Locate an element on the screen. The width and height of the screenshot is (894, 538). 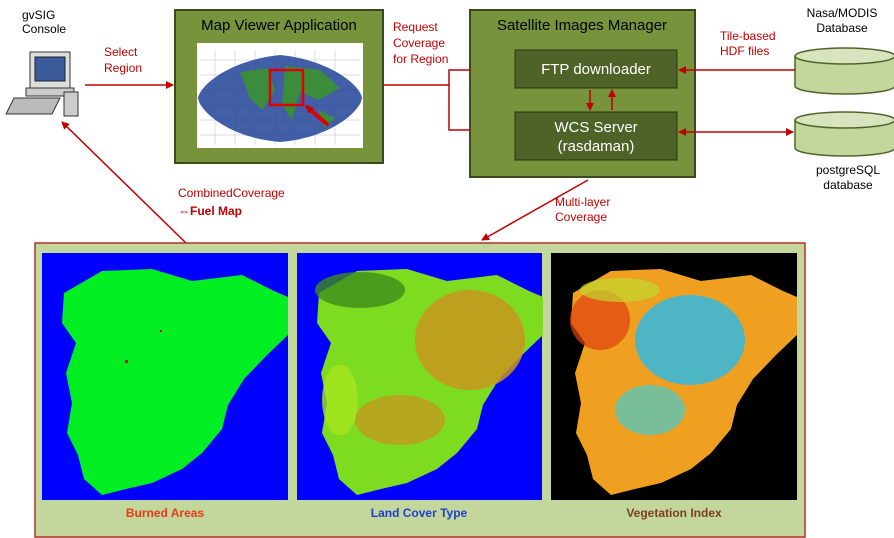
ftp-box is located at coordinates (596, 69).